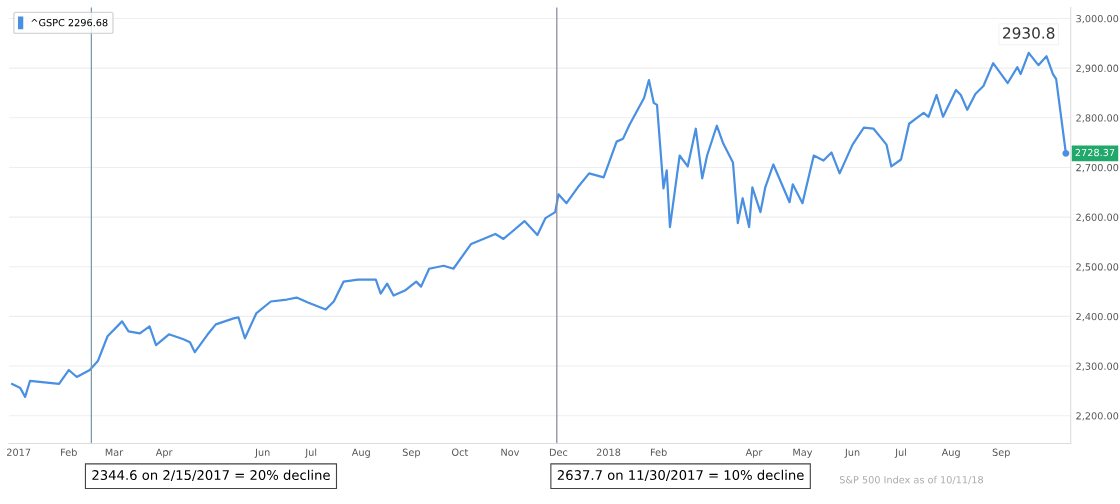  I want to click on x-tick-label: Mar, so click(114, 452).